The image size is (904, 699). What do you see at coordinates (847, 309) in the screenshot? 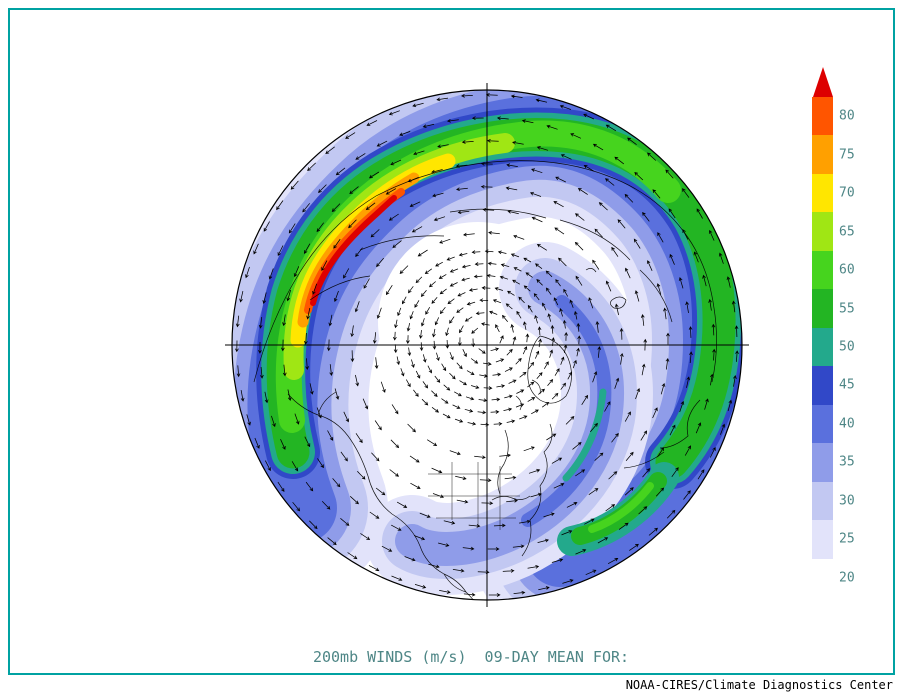
I see `colorbar-tick-label: 55` at bounding box center [847, 309].